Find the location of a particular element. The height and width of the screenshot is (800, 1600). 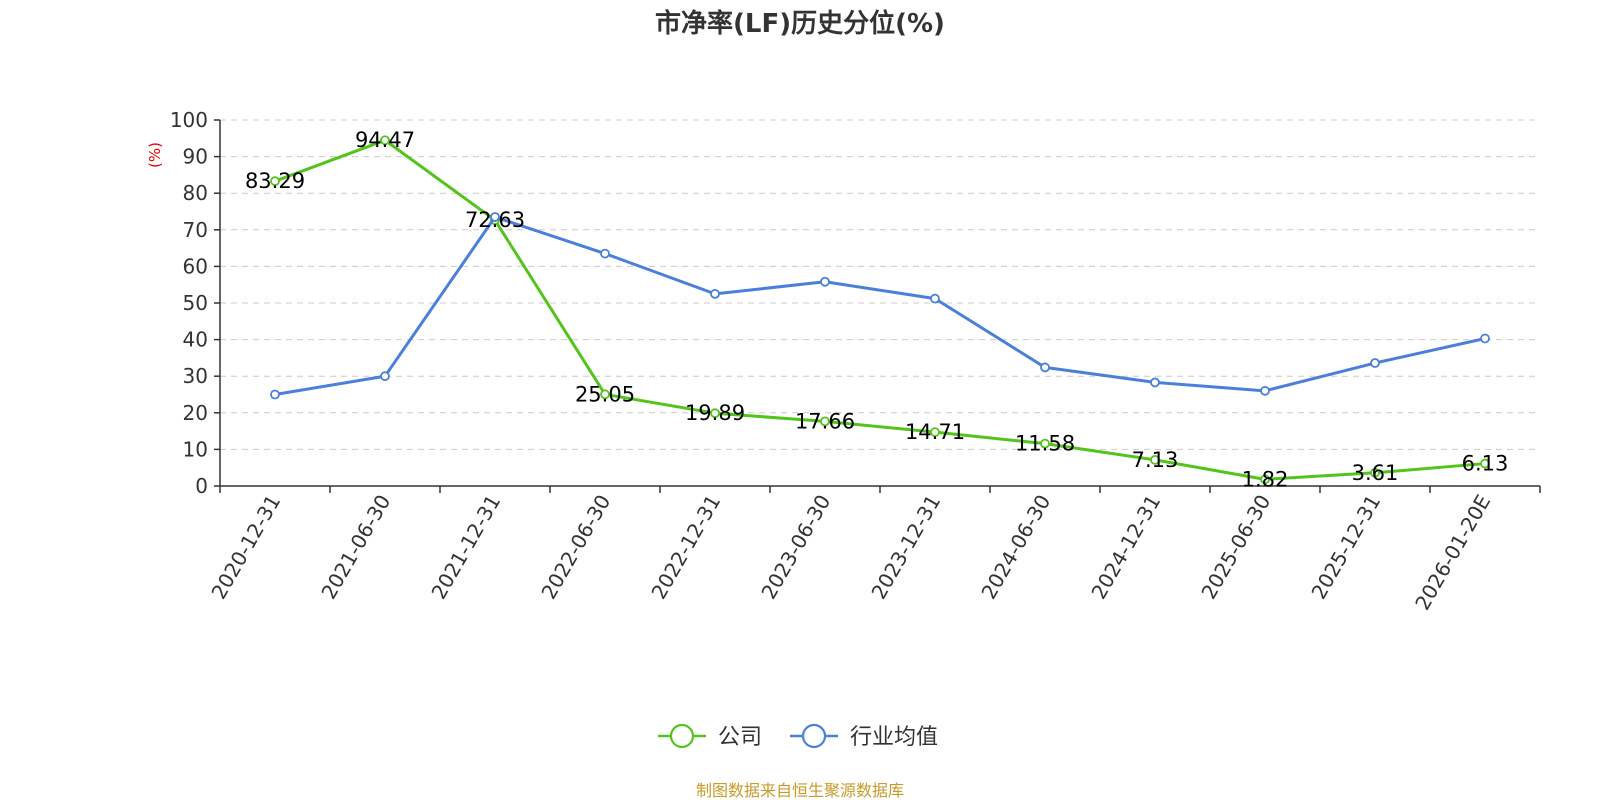

y-tick-label: 0 is located at coordinates (201, 486).